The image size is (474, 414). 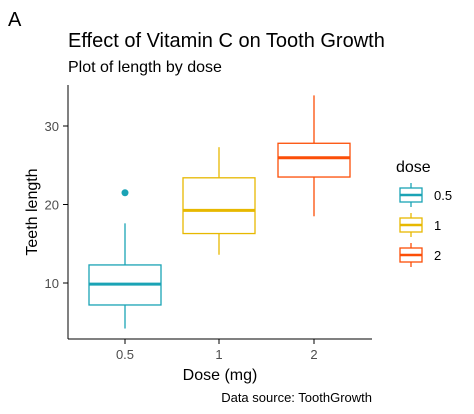 What do you see at coordinates (226, 41) in the screenshot?
I see `chart-title: Effect of Vitamin C on Tooth Growth` at bounding box center [226, 41].